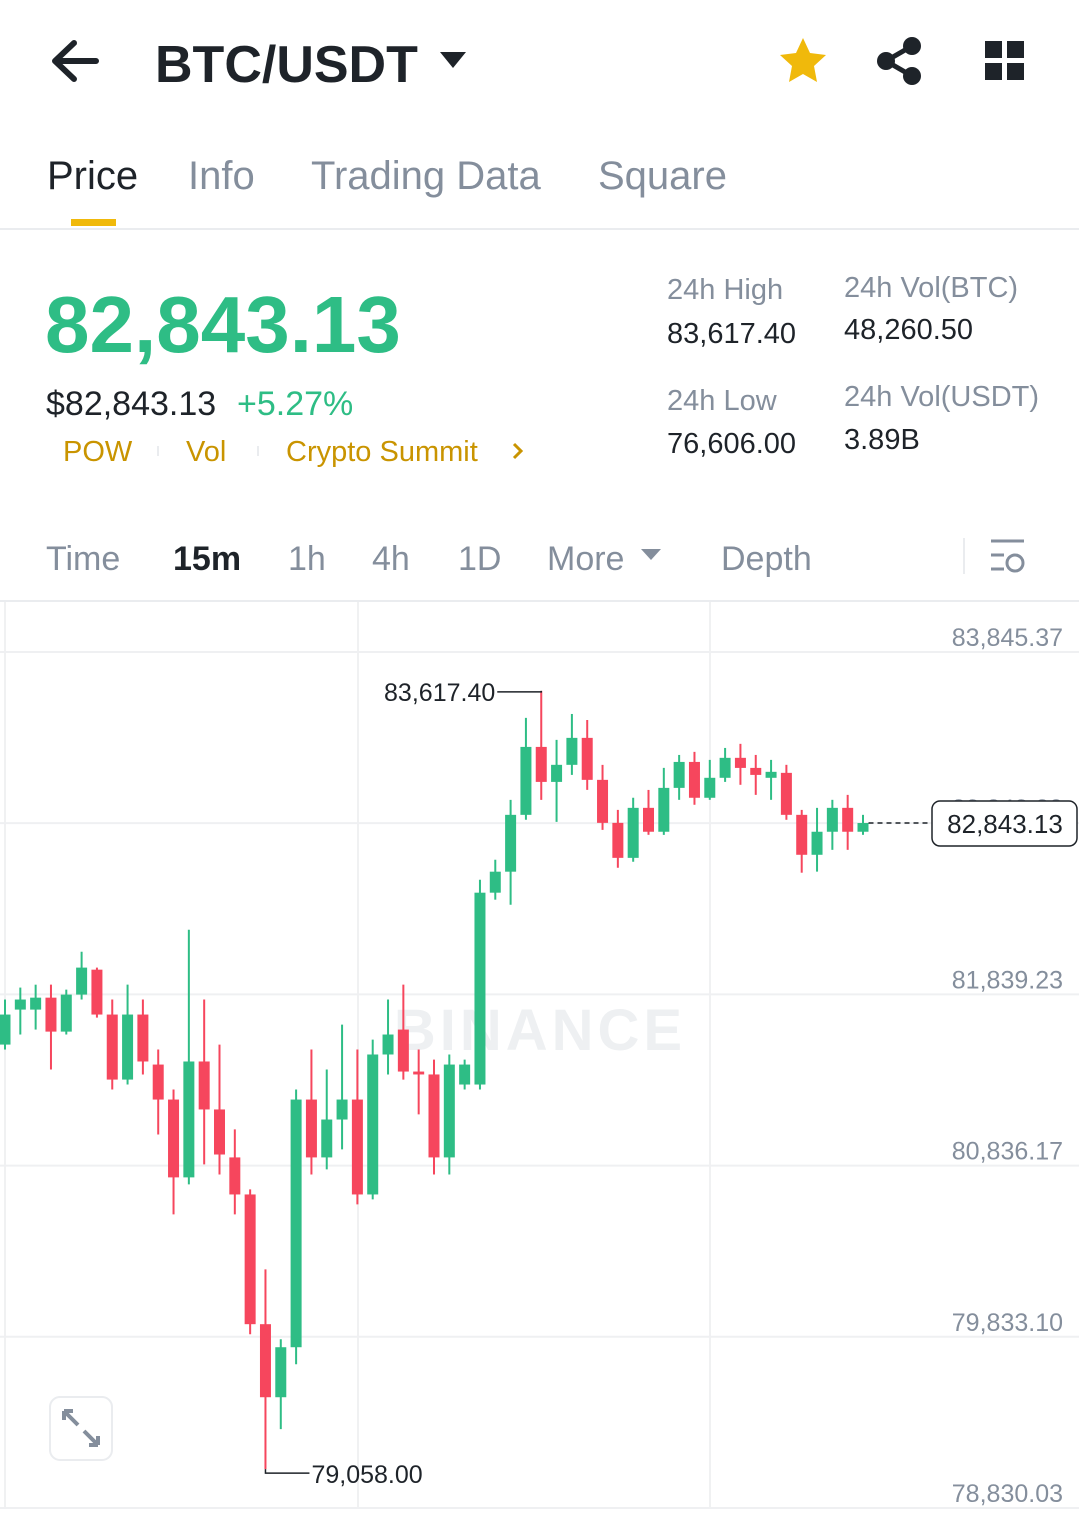 Image resolution: width=1079 pixels, height=1516 pixels. I want to click on y-tick-label: 79,833.10, so click(1007, 1323).